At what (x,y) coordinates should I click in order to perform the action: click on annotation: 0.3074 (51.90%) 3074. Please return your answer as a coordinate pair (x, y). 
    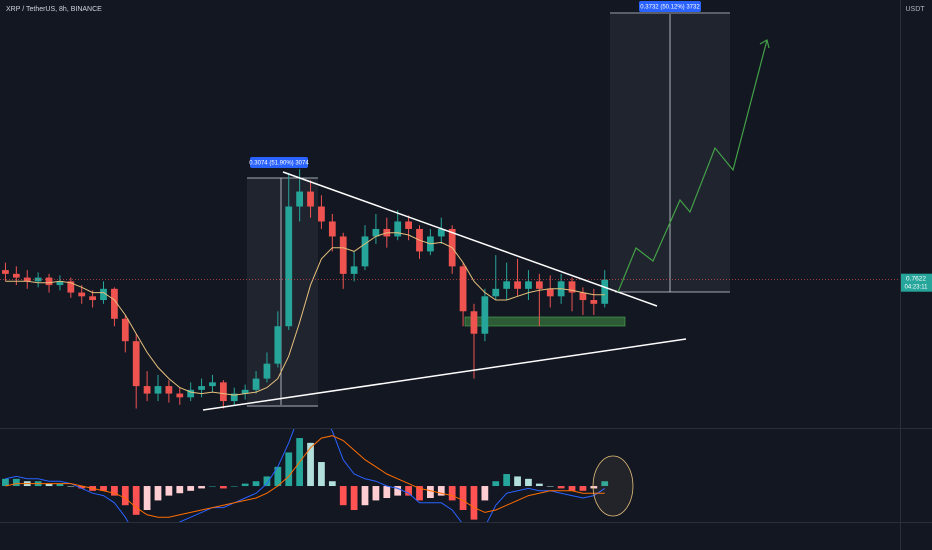
    Looking at the image, I should click on (279, 164).